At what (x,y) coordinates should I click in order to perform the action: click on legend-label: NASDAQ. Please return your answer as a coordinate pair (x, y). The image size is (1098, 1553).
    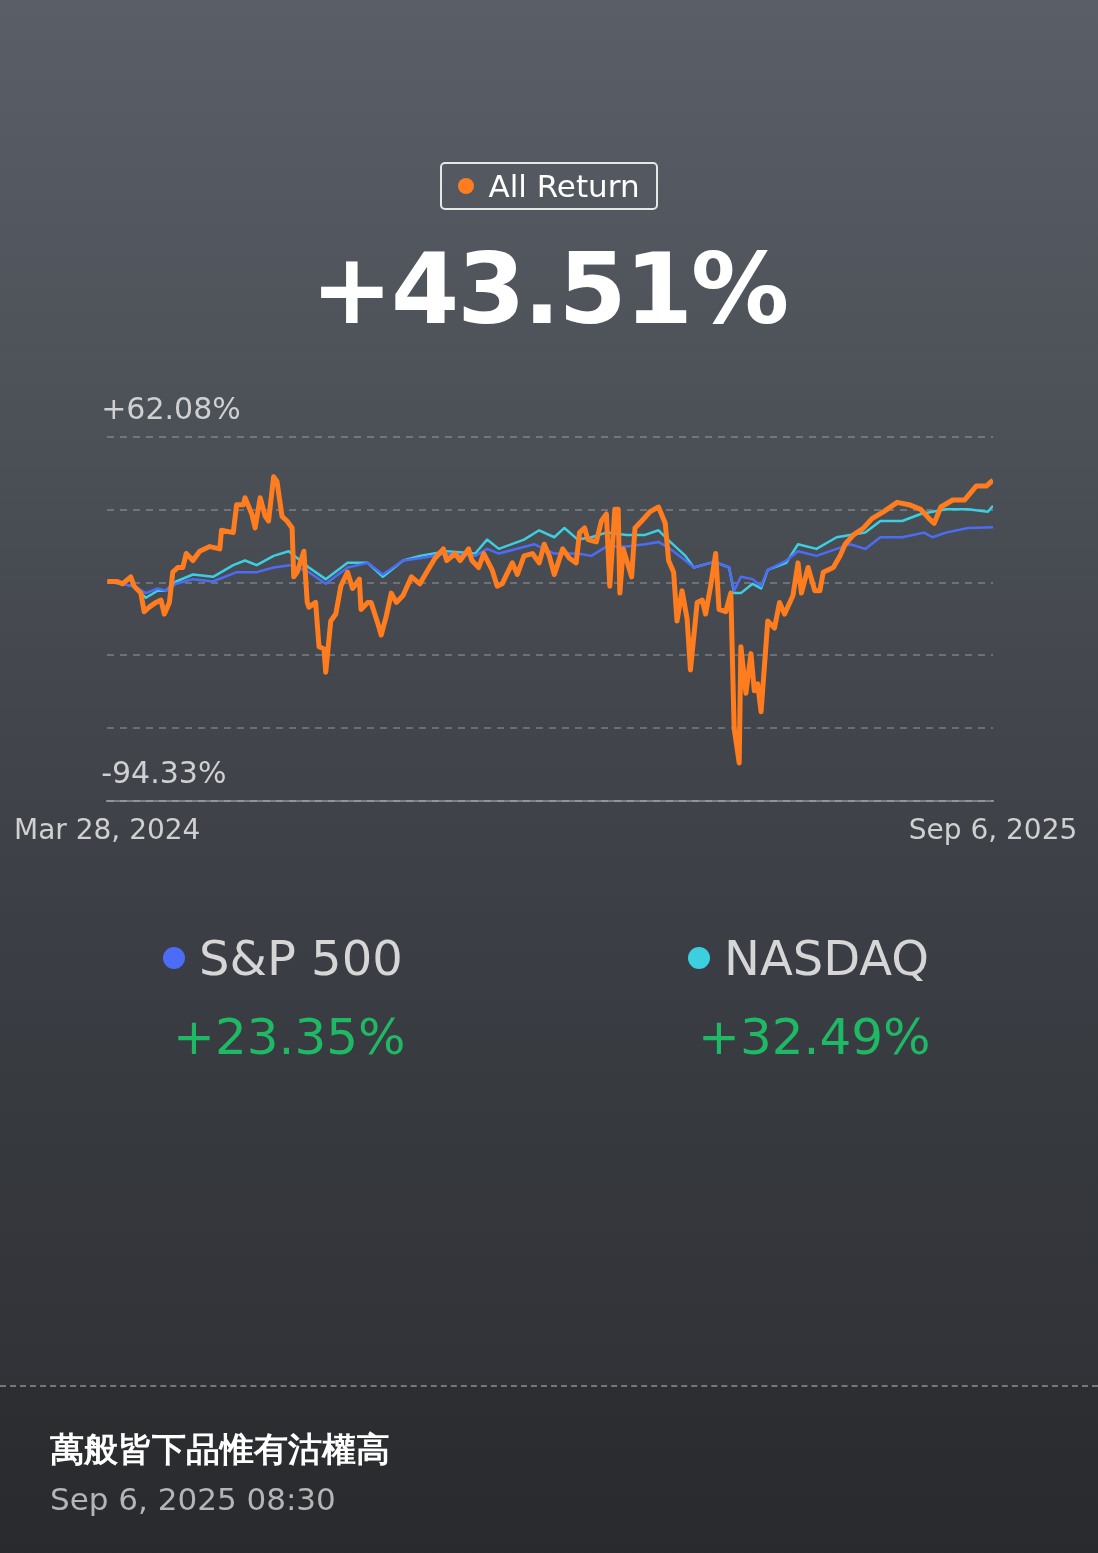
    Looking at the image, I should click on (827, 958).